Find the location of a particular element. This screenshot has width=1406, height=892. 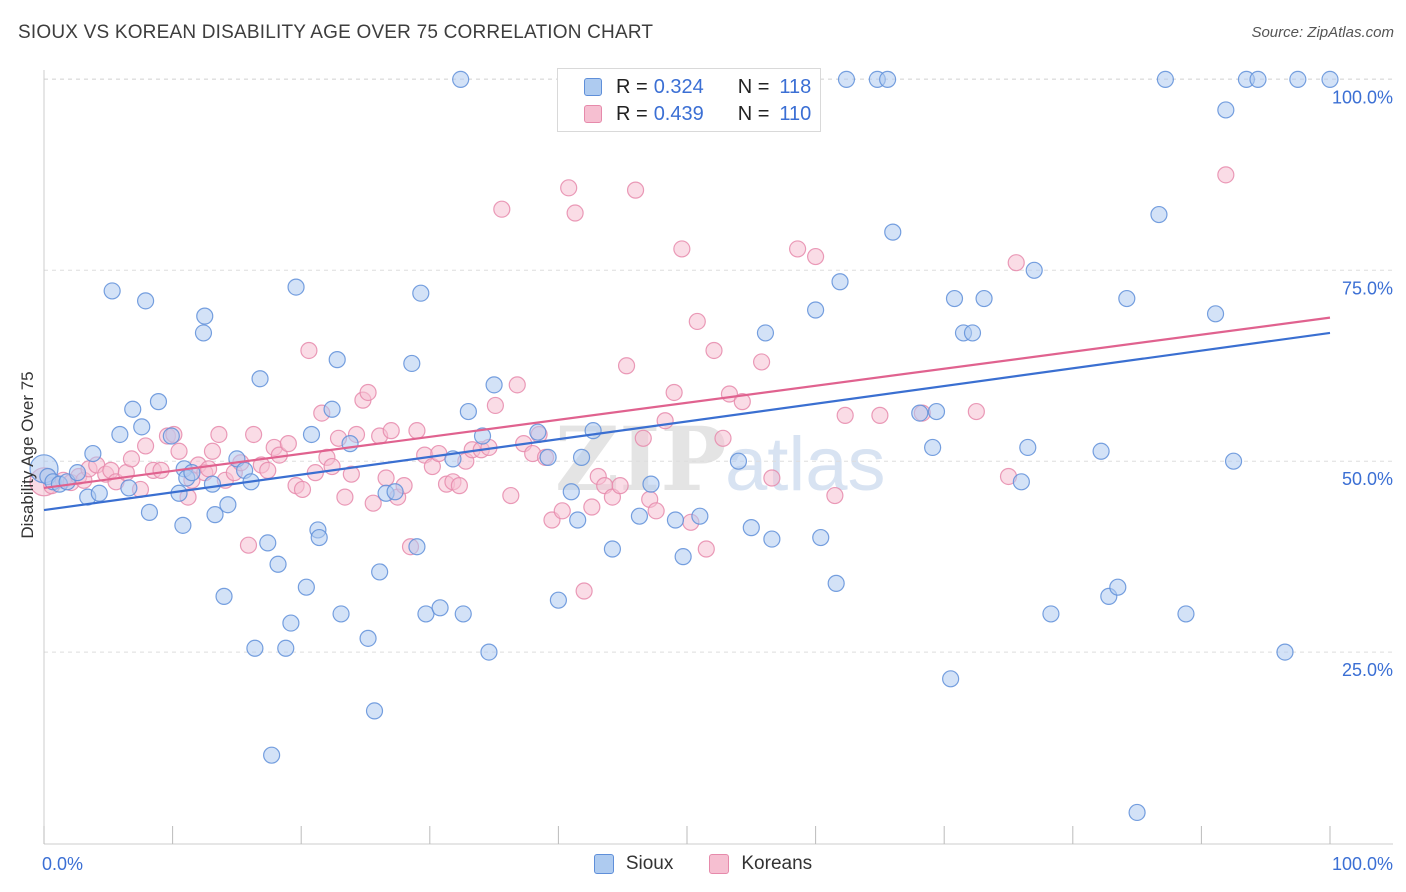

legend-swatch-sioux is located at coordinates (593, 87).